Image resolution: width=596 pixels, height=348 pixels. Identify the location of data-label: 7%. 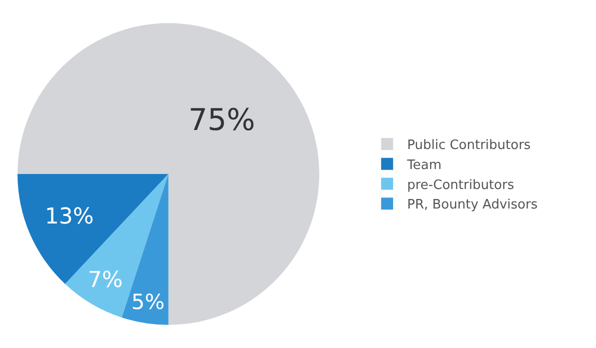
(105, 281).